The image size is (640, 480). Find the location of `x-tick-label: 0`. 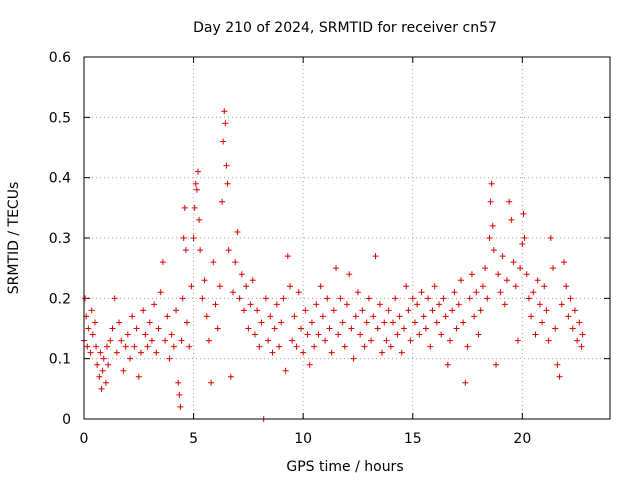

x-tick-label: 0 is located at coordinates (84, 439).